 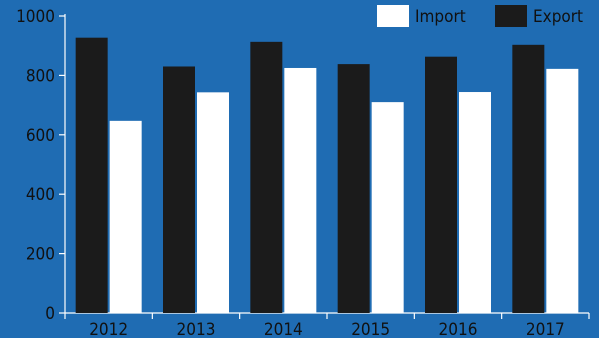 What do you see at coordinates (283, 329) in the screenshot?
I see `x-tick-label: 2014` at bounding box center [283, 329].